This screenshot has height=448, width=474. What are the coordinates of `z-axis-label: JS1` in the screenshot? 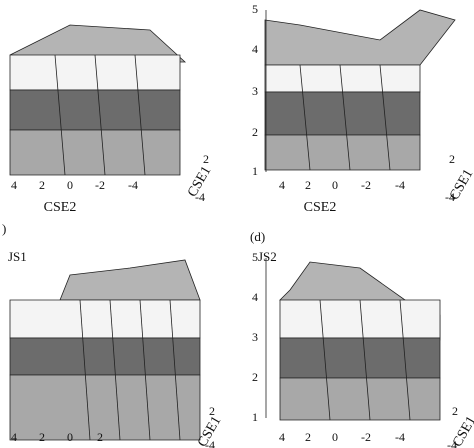 It's located at (17, 256).